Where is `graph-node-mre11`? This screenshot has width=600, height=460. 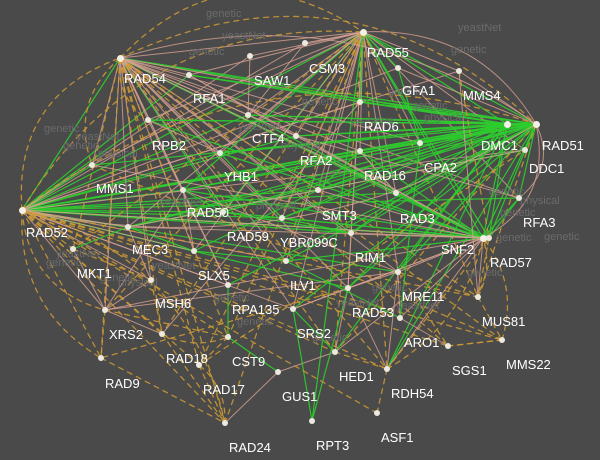
graph-node-mre11 is located at coordinates (398, 272).